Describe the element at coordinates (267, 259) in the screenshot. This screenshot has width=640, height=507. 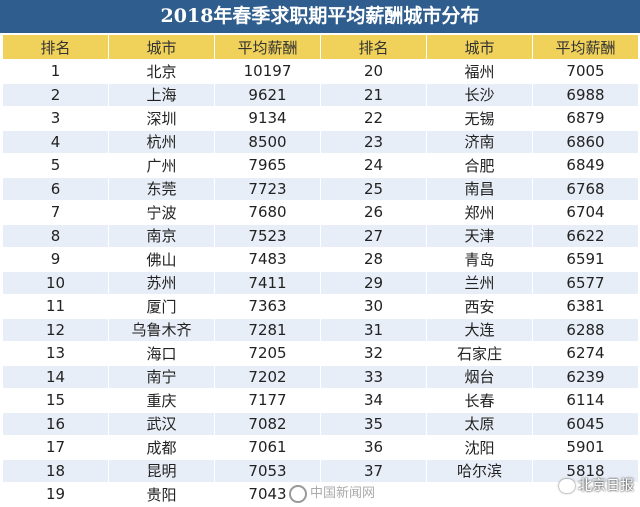
I see `salary-cell: 7483` at that location.